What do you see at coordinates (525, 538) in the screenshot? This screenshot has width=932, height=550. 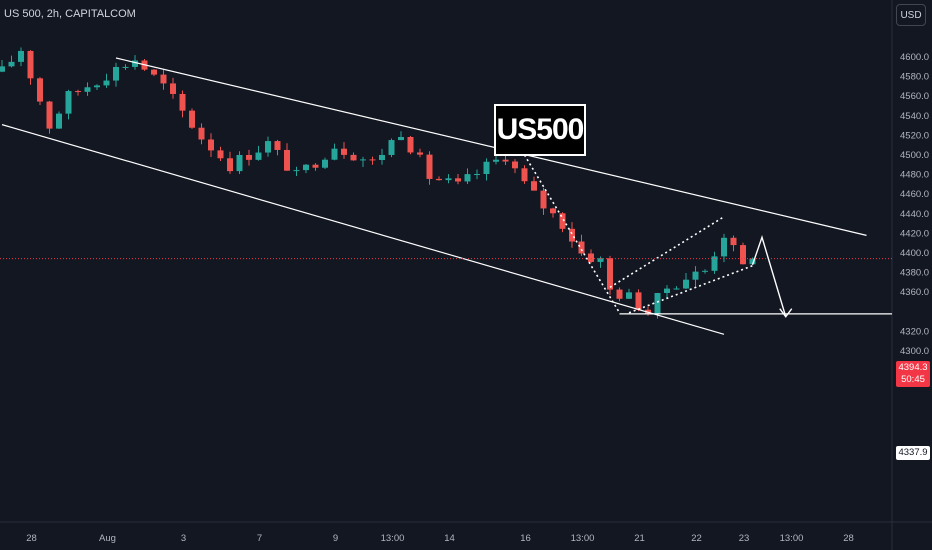 I see `time-tick-label: 16` at bounding box center [525, 538].